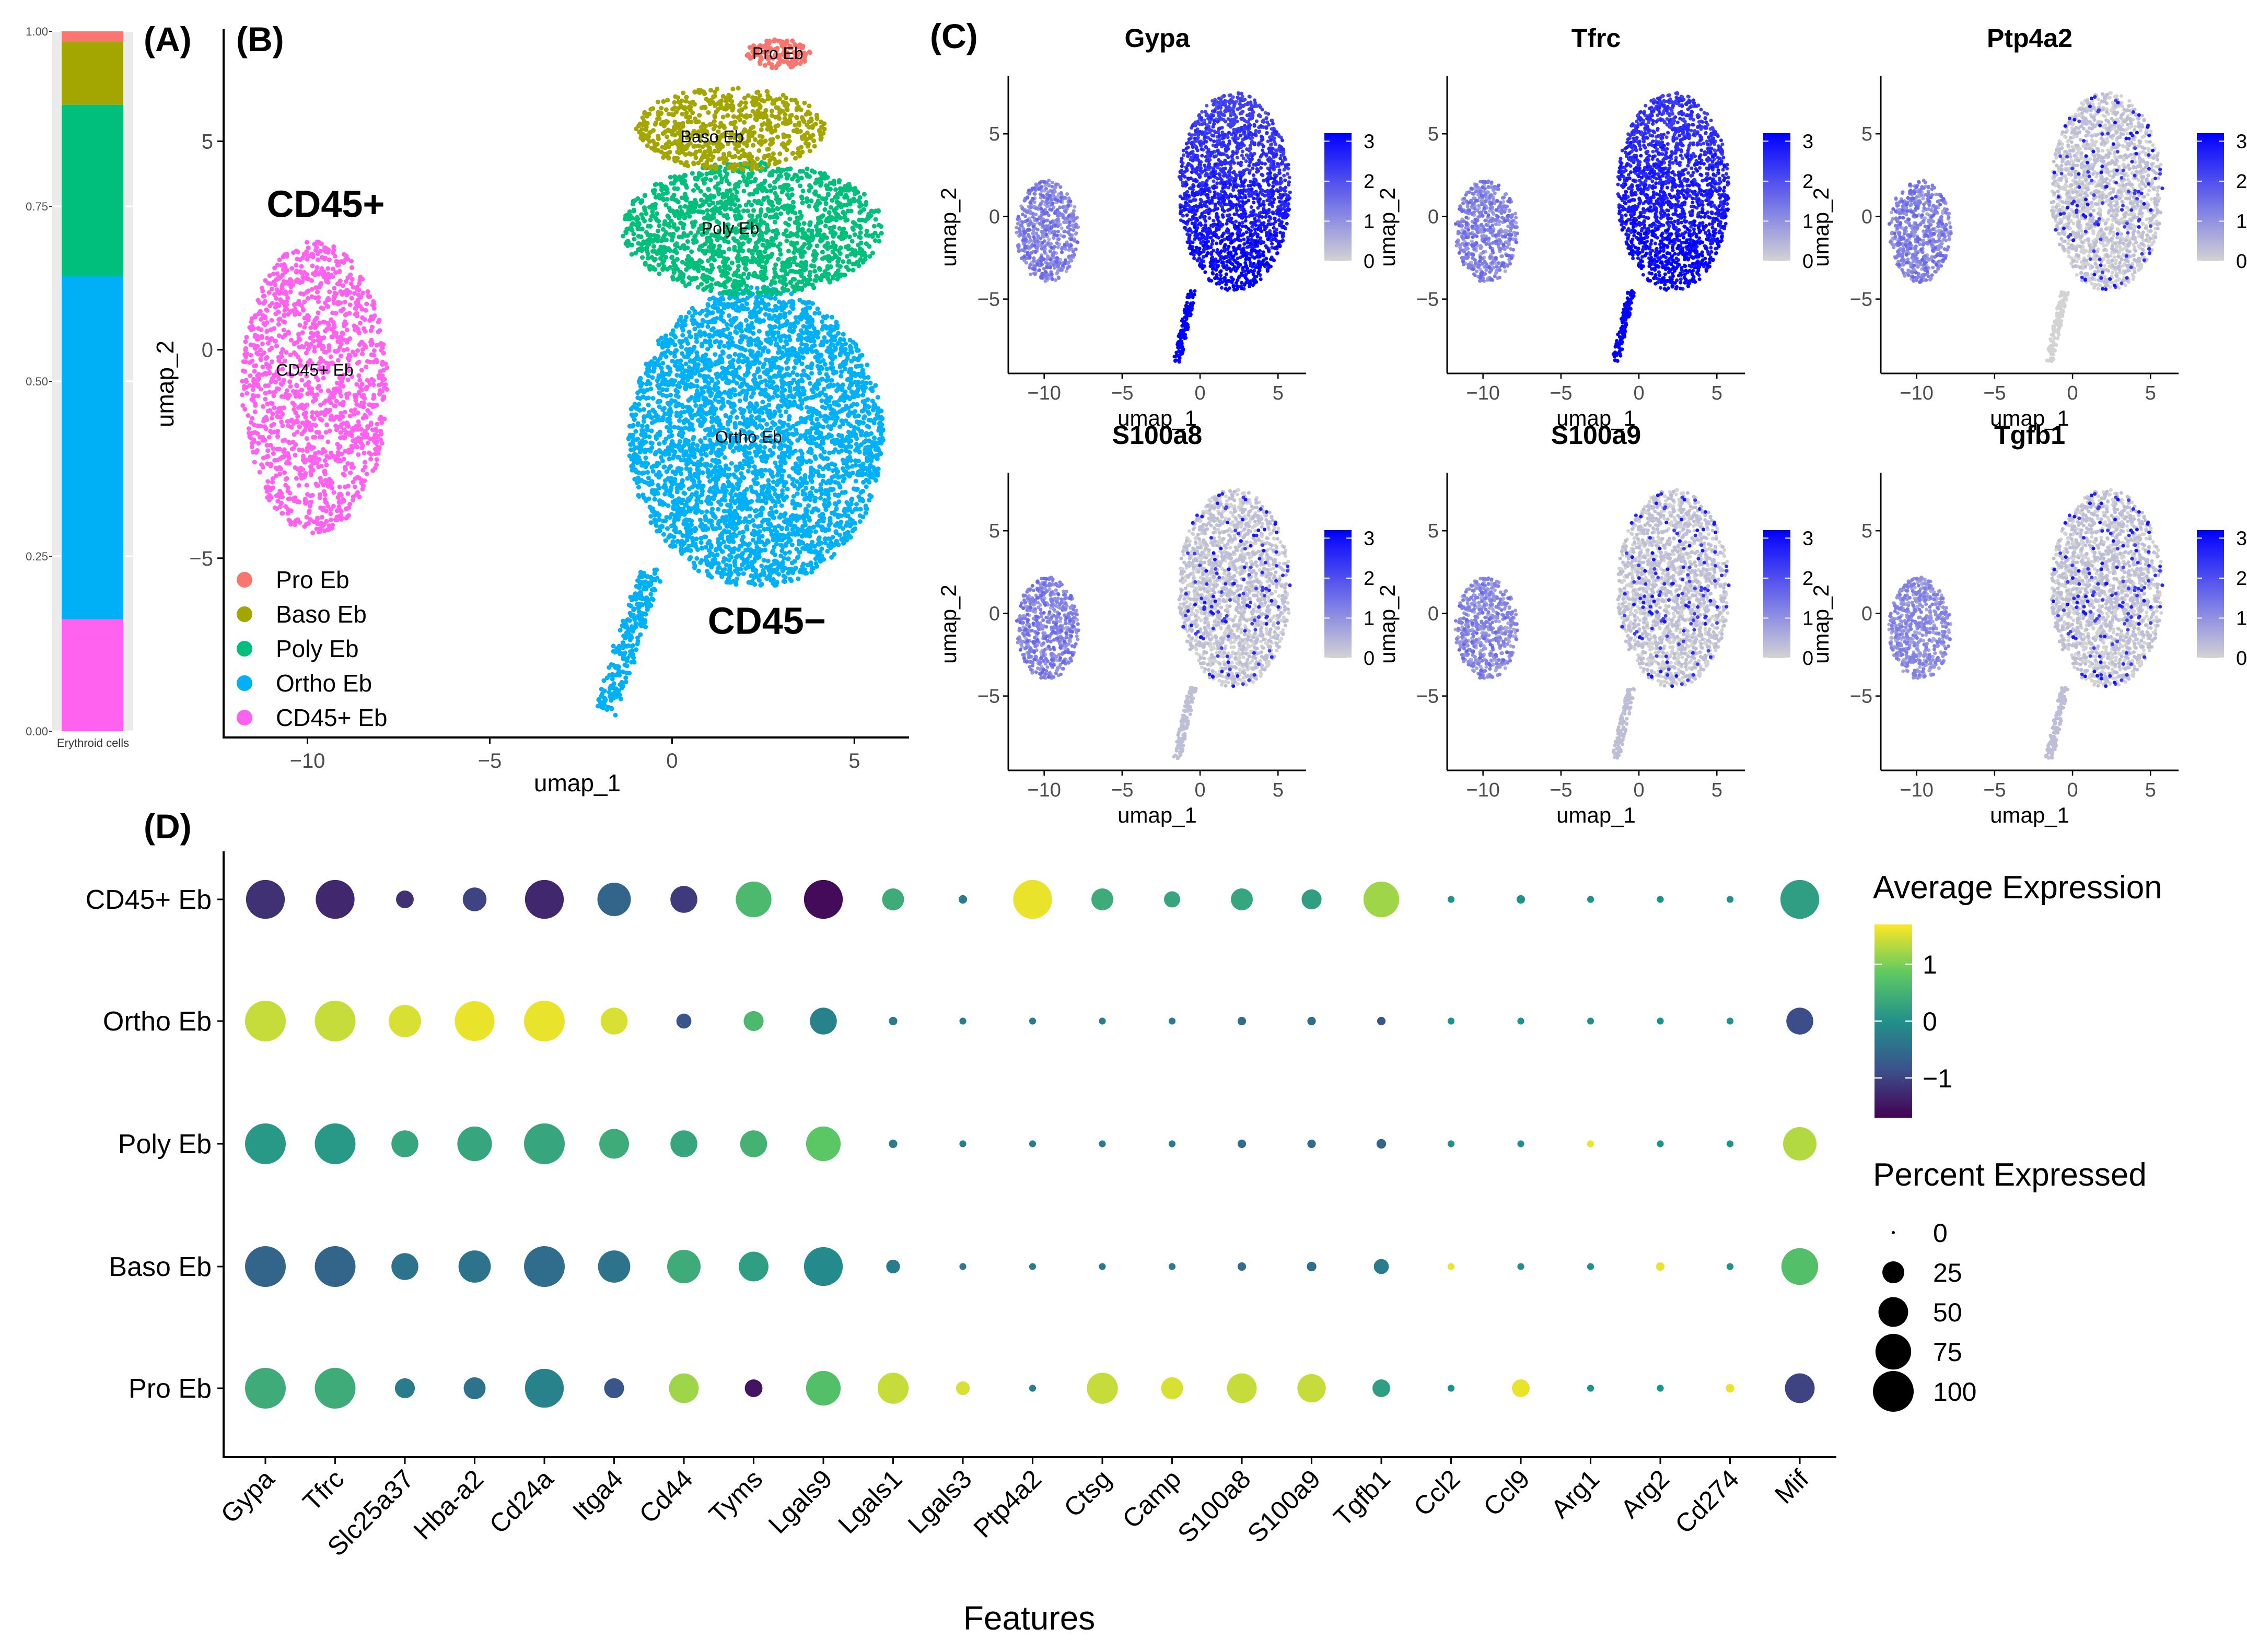 This screenshot has width=2247, height=1652. Describe the element at coordinates (1660, 1143) in the screenshot. I see `dot-poly-eb-arg2` at that location.